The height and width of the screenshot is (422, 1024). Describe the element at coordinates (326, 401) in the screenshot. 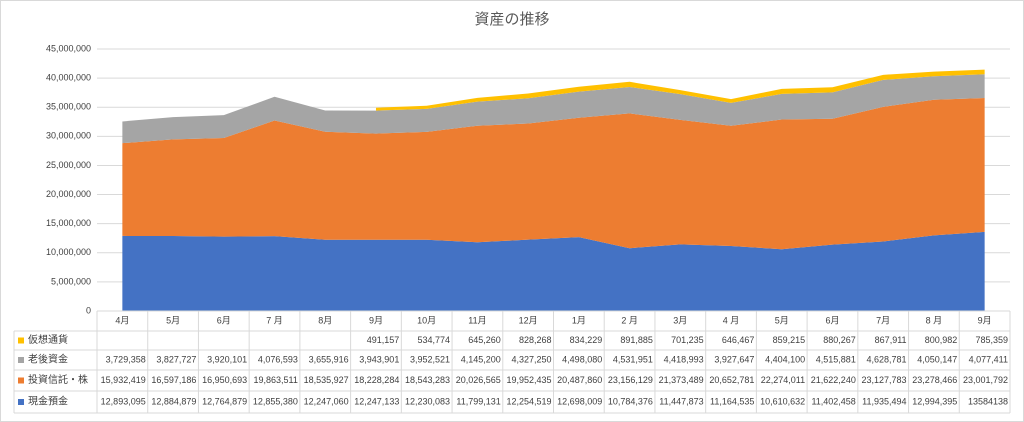

I see `table-value: 12,247,060` at that location.